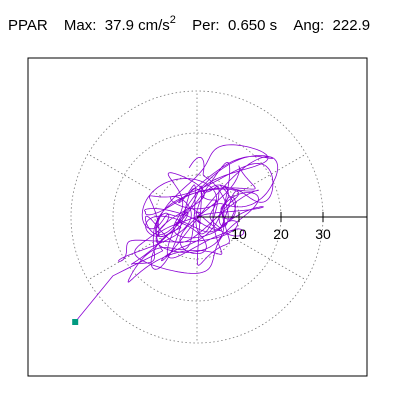 This screenshot has height=400, width=400. I want to click on end-marker, so click(75, 322).